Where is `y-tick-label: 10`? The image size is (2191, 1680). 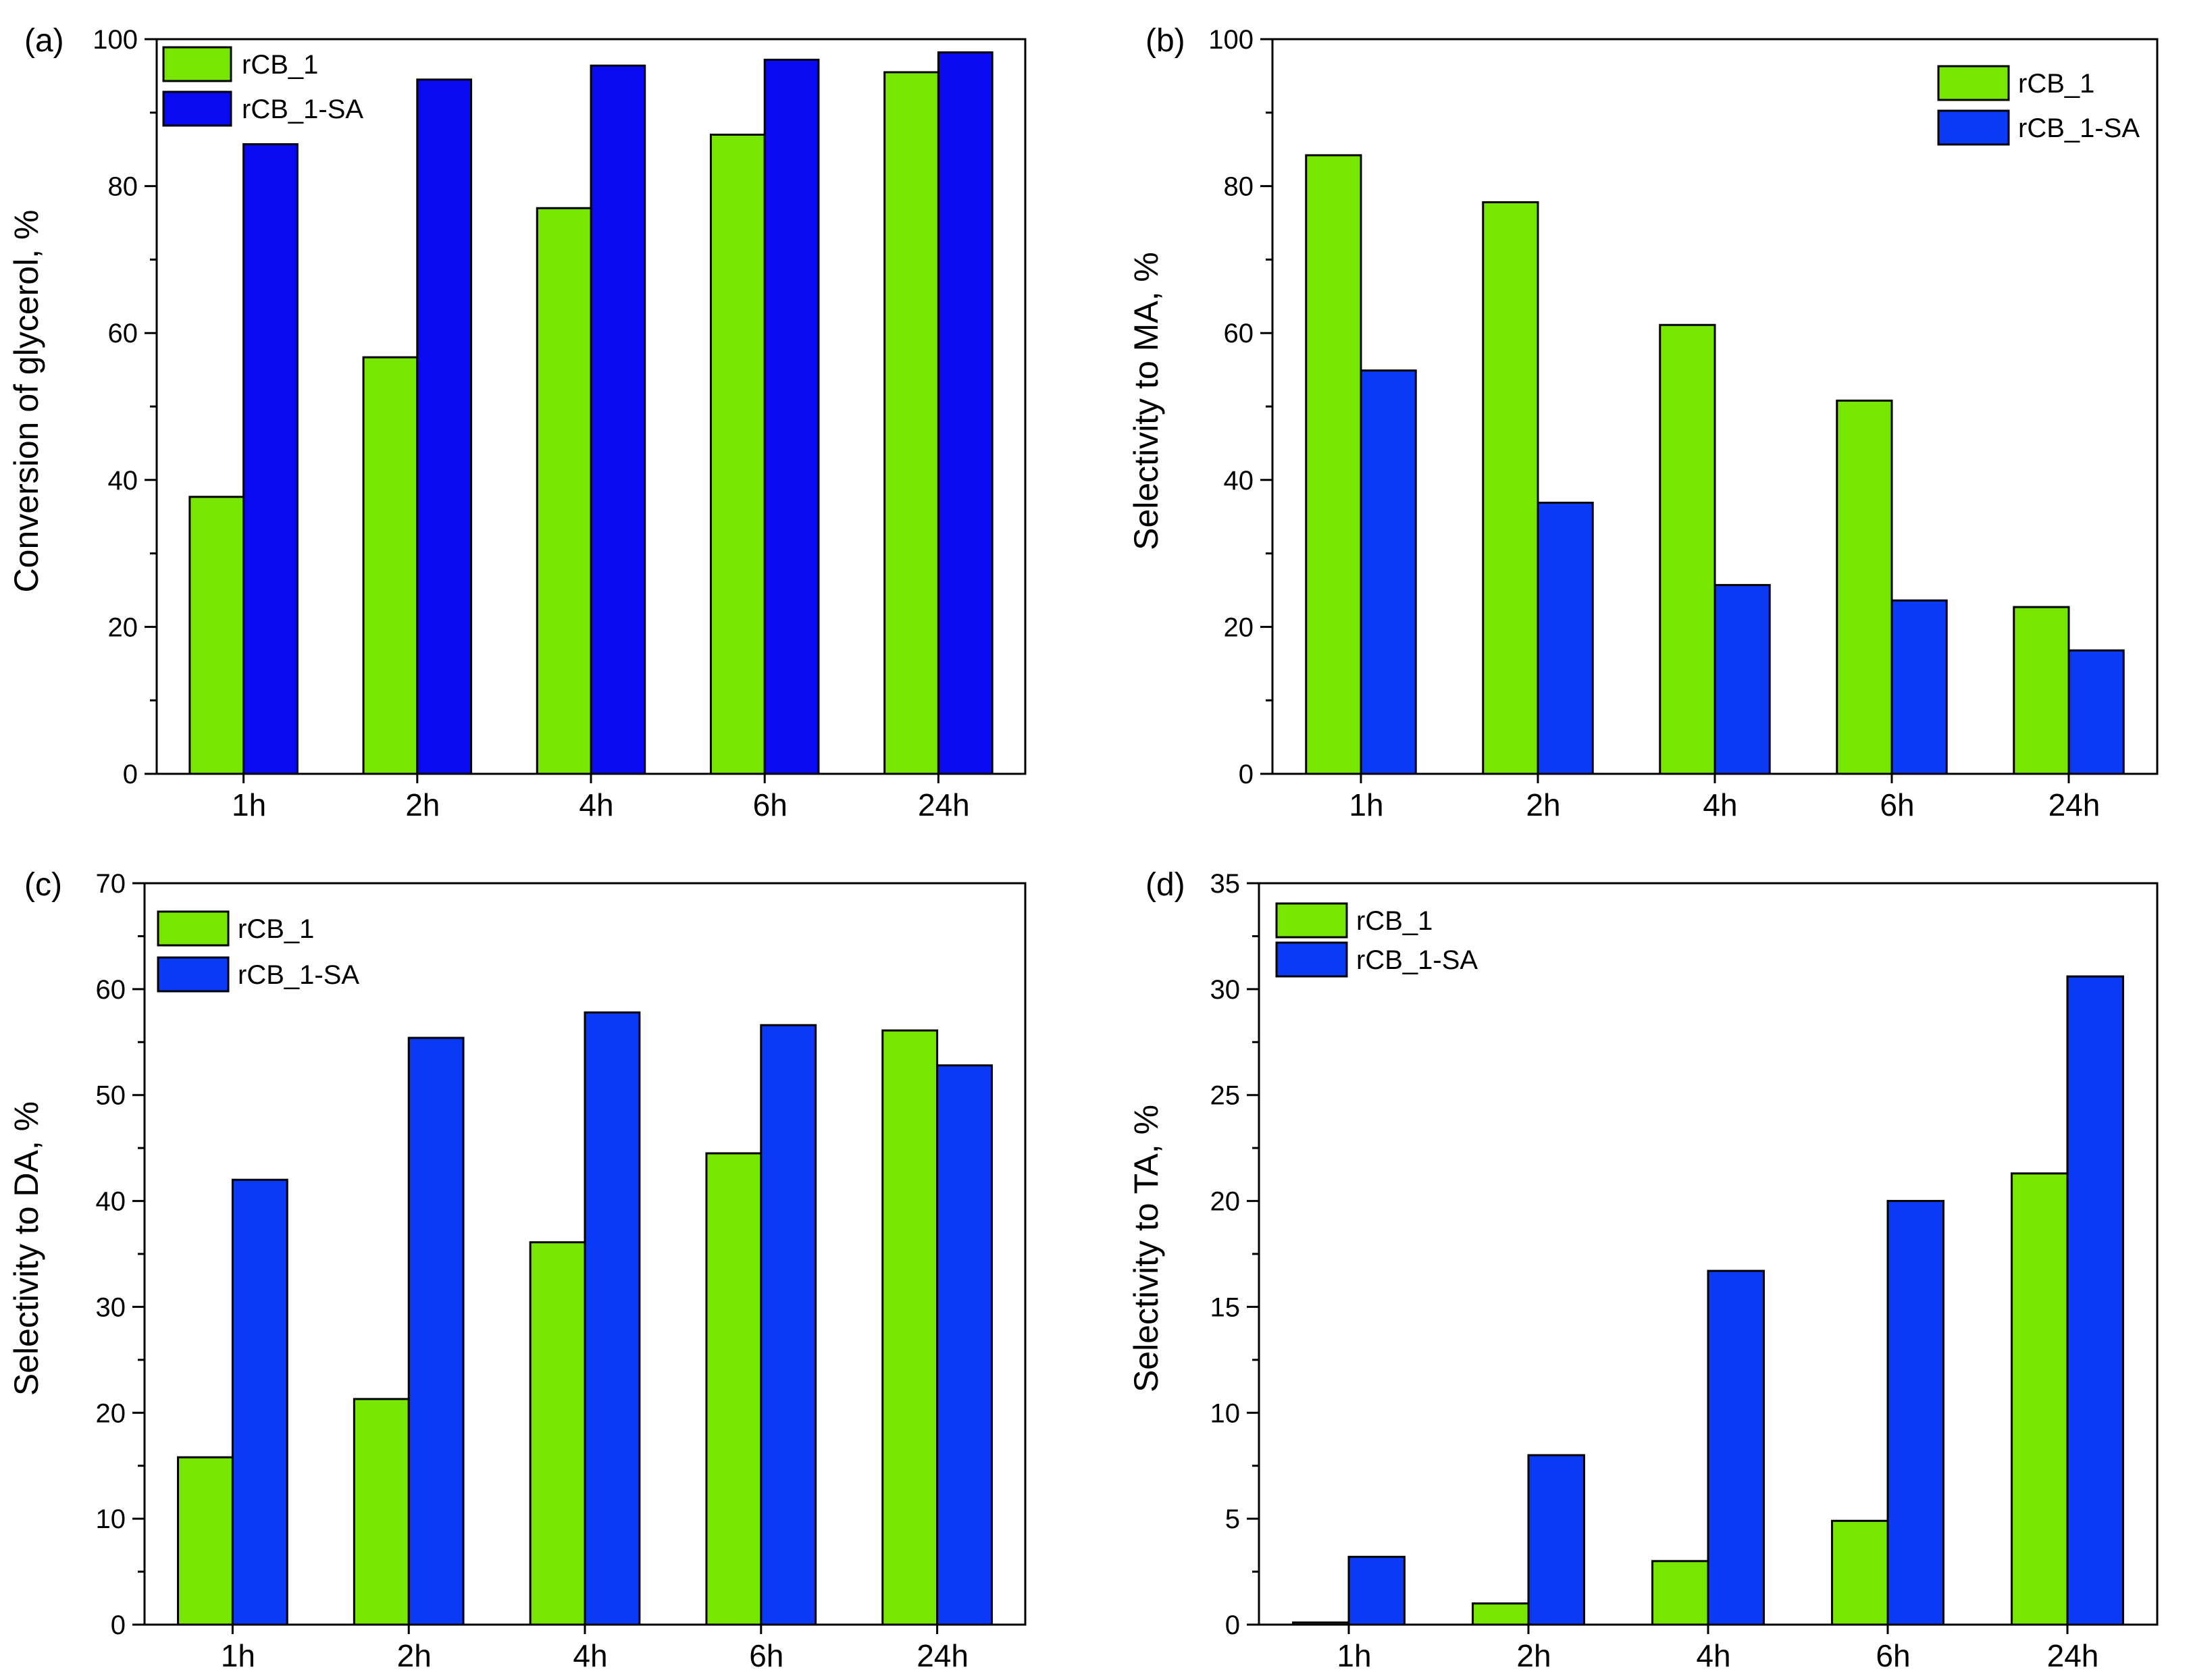
y-tick-label: 10 is located at coordinates (111, 1519).